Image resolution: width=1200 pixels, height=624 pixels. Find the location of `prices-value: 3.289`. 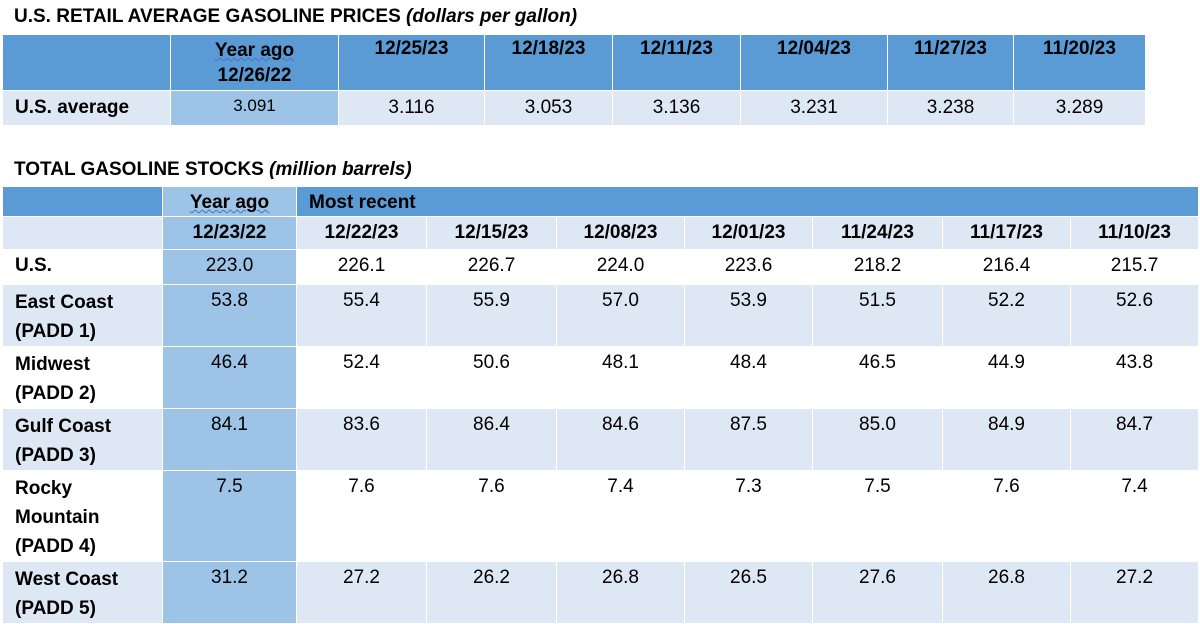

prices-value: 3.289 is located at coordinates (1079, 108).